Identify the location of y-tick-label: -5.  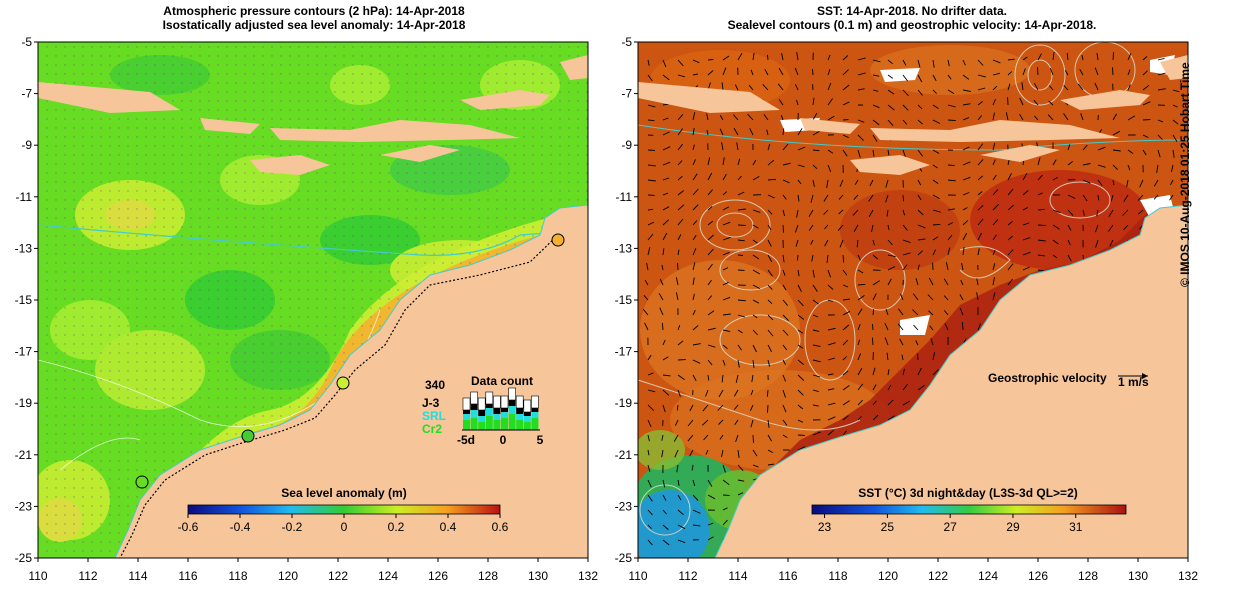
(26, 42).